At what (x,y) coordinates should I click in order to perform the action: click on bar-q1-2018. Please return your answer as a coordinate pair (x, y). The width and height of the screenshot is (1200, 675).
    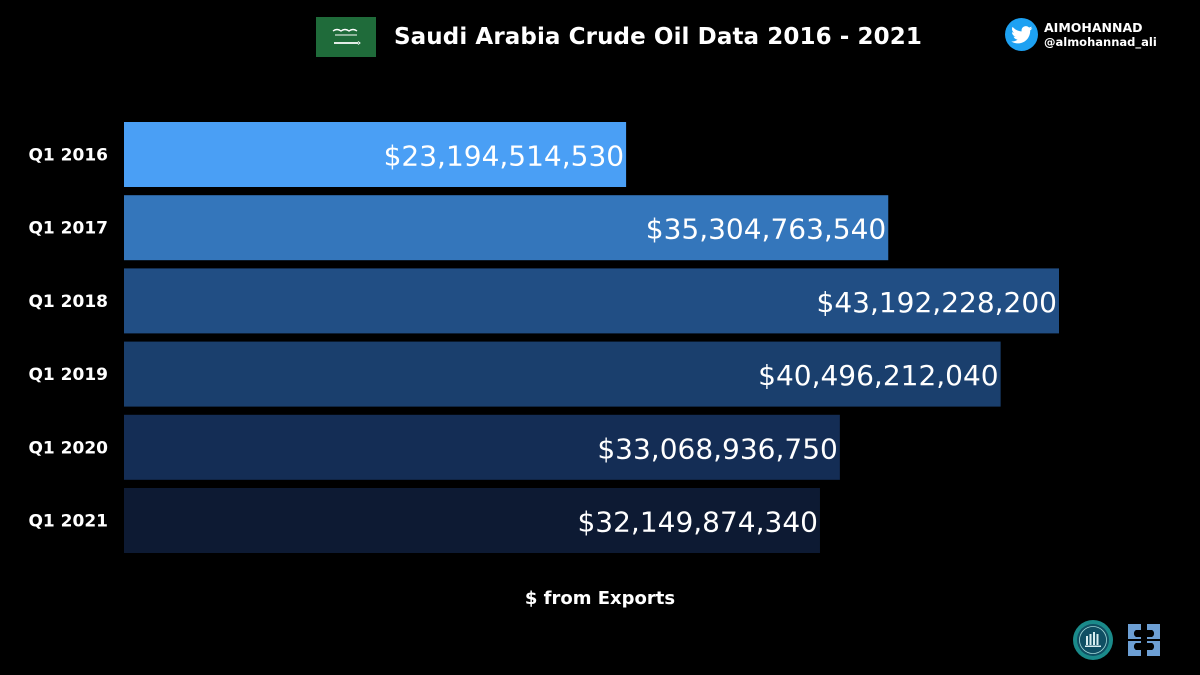
    Looking at the image, I should click on (591, 301).